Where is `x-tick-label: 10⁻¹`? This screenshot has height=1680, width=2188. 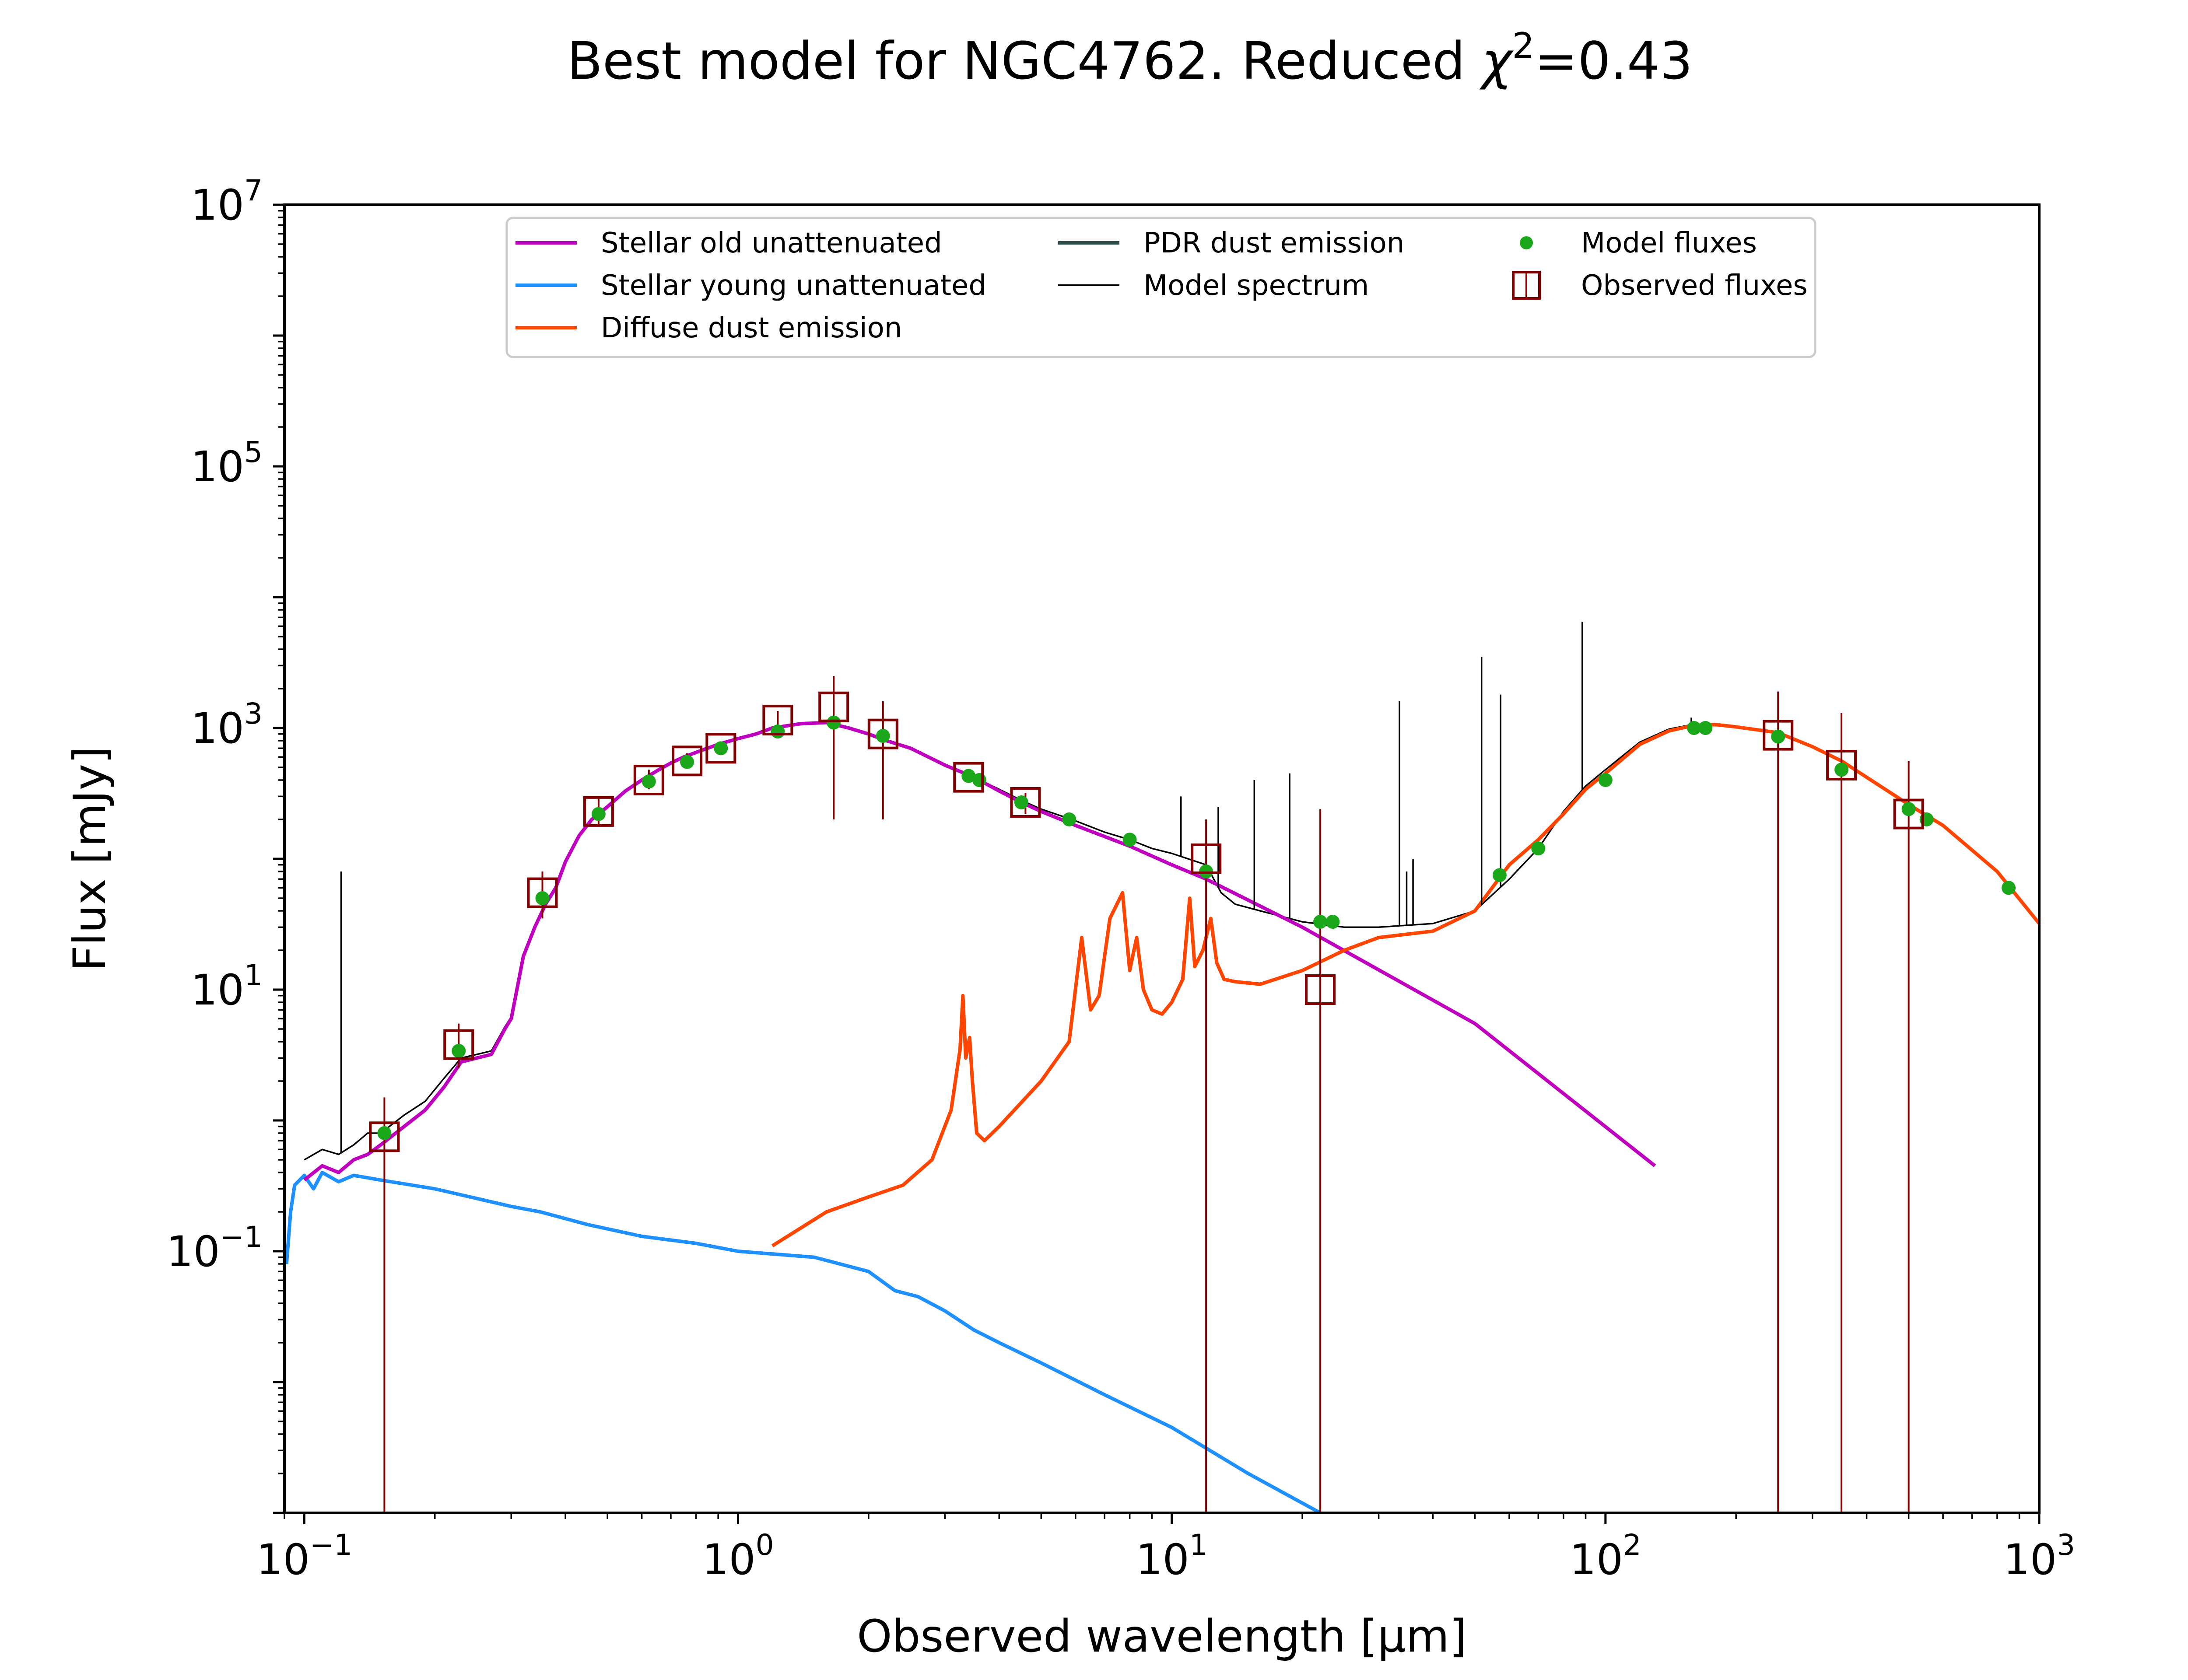
x-tick-label: 10⁻¹ is located at coordinates (304, 1556).